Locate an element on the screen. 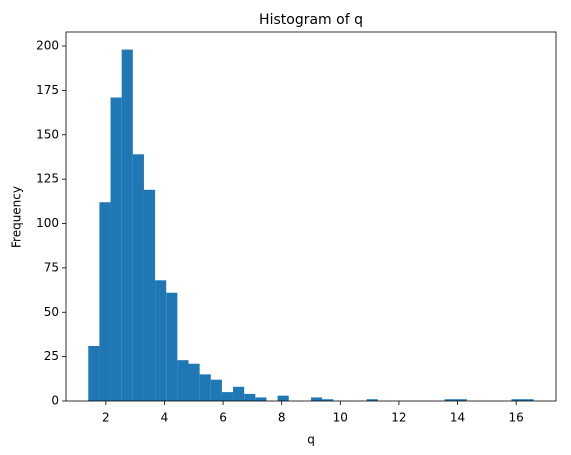 The image size is (571, 455). x-tick-label: 6 is located at coordinates (223, 418).